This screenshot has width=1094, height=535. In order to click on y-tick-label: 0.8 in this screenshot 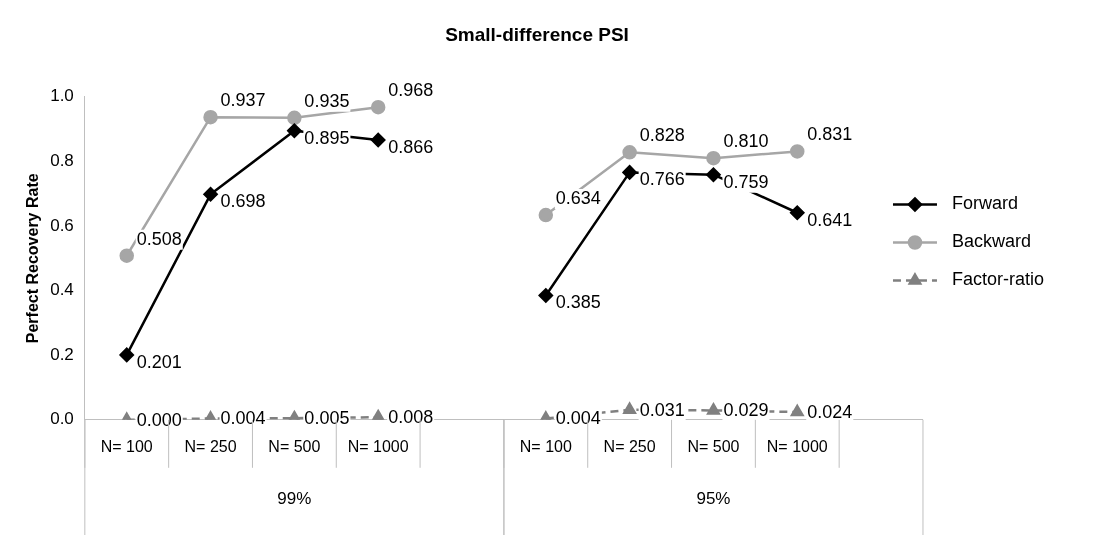, I will do `click(62, 161)`.